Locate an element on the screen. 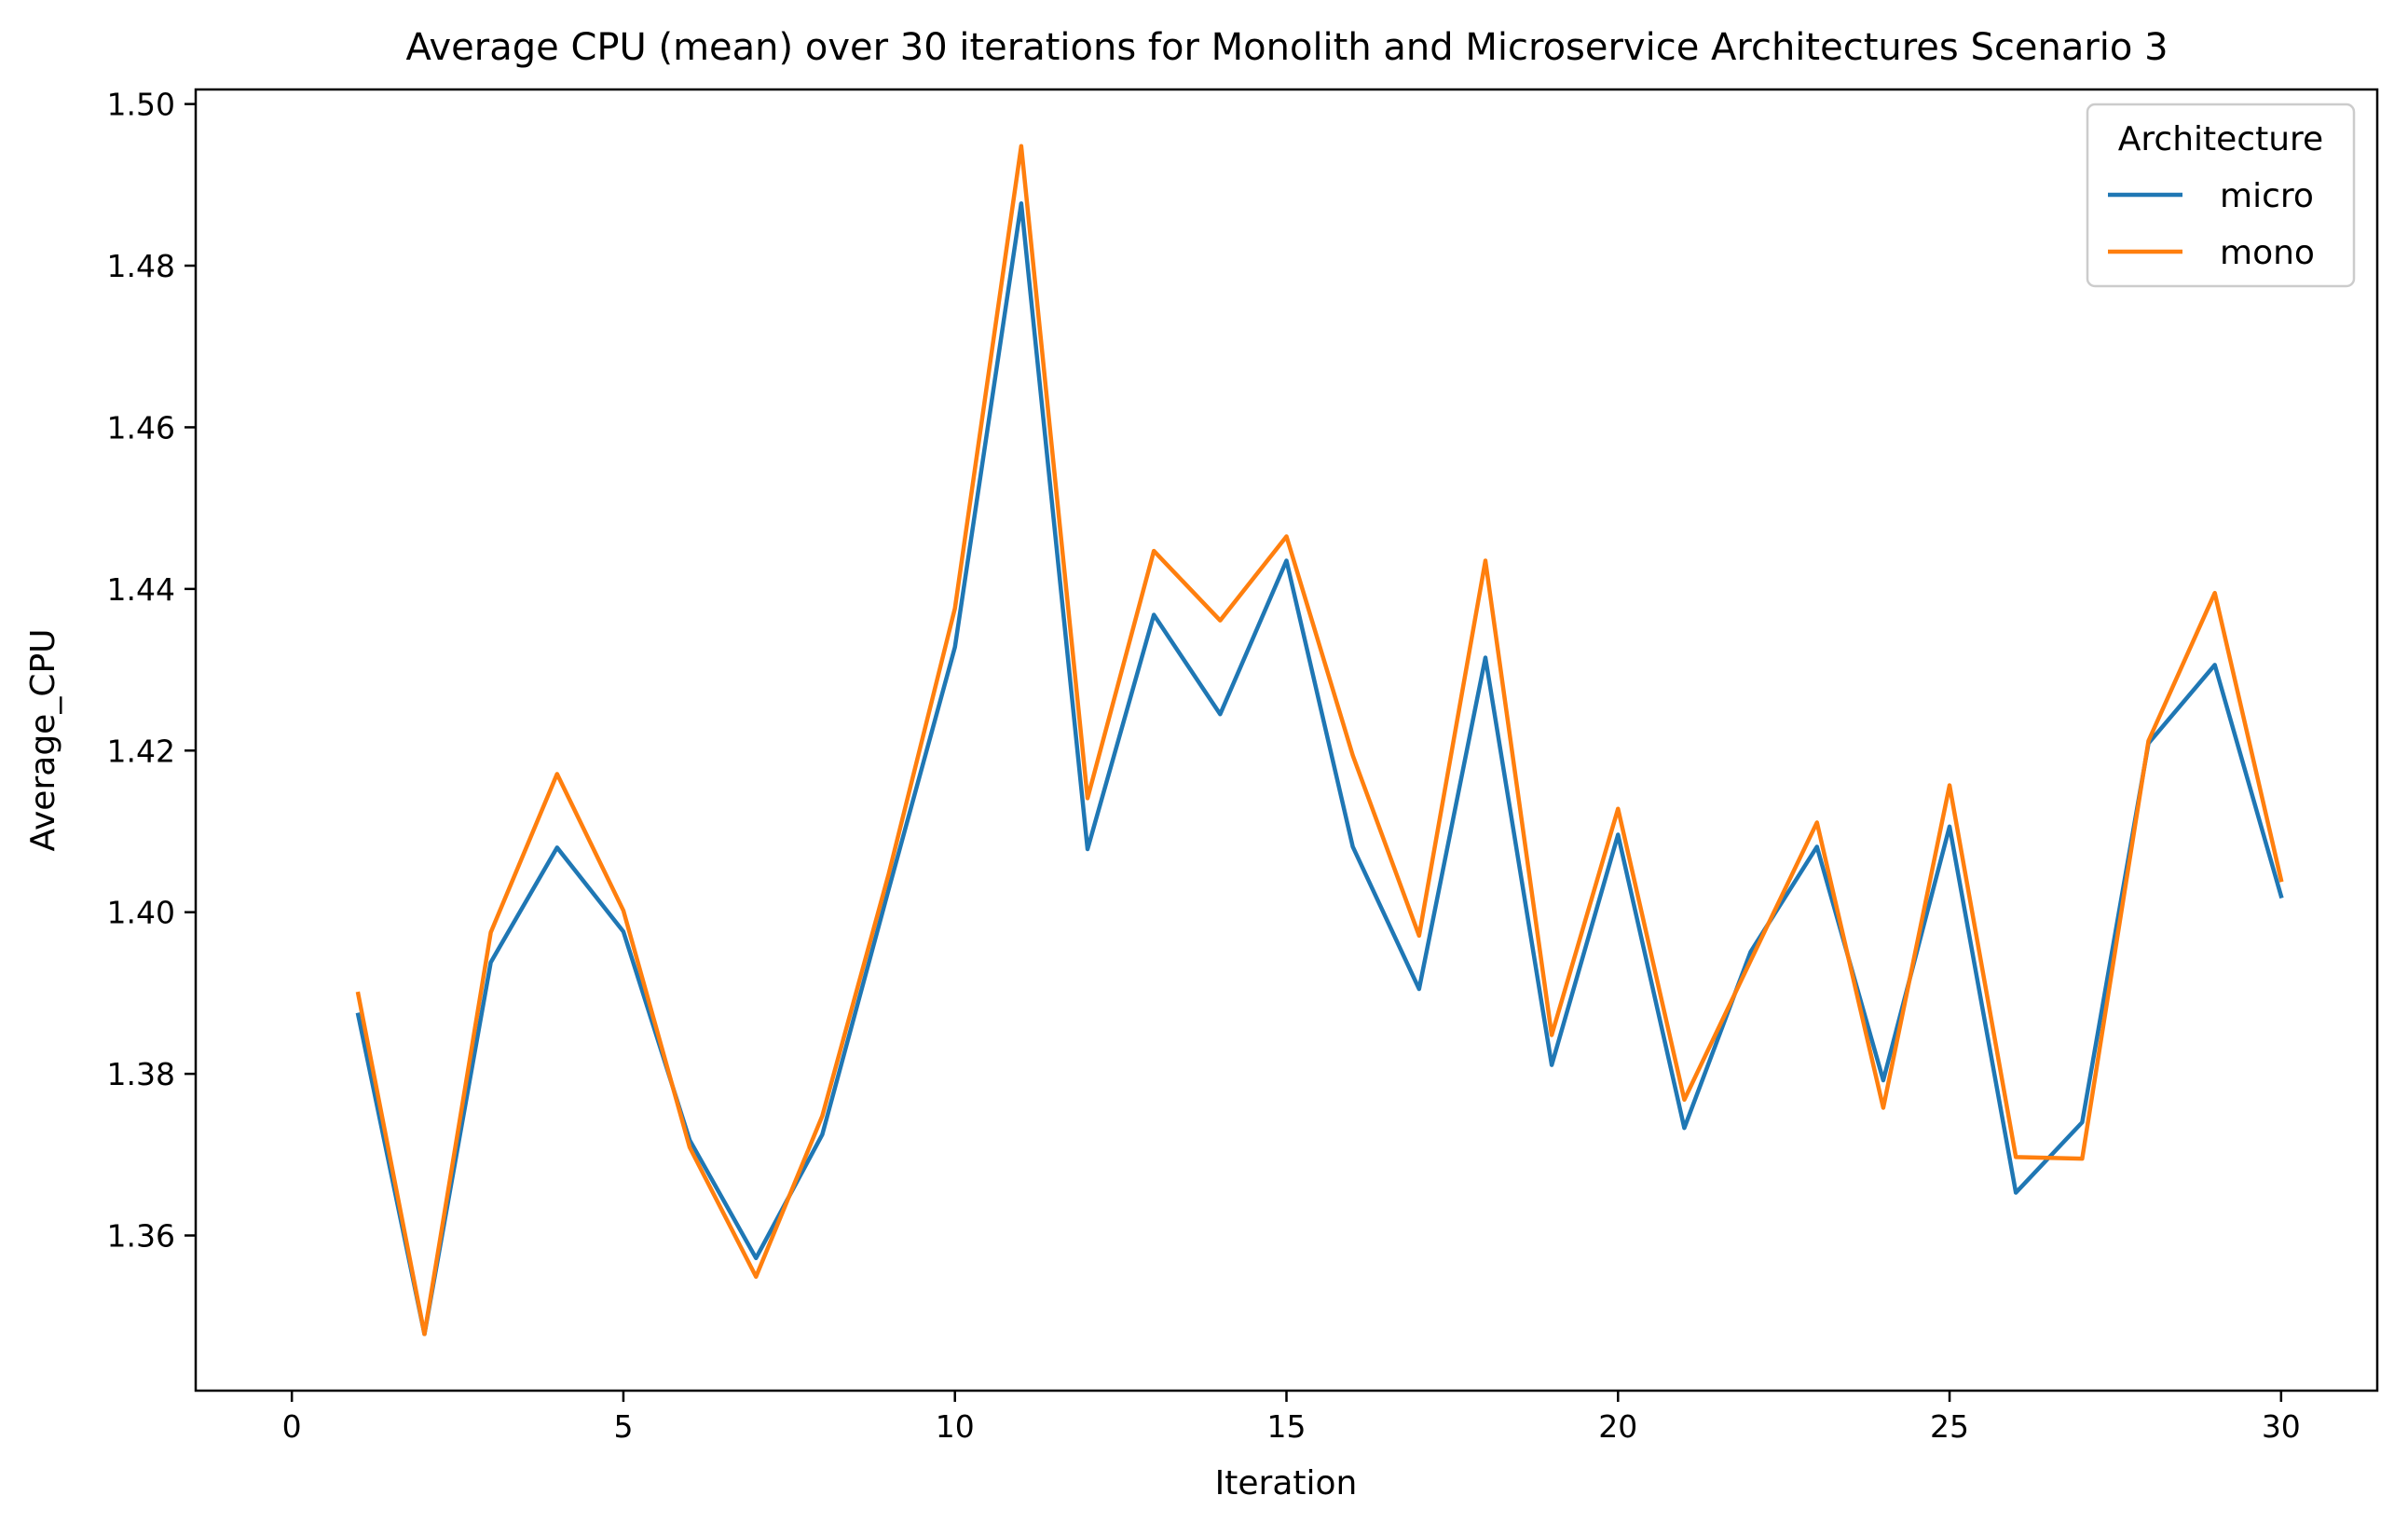  y-tick-label: 1.36 is located at coordinates (141, 1236).